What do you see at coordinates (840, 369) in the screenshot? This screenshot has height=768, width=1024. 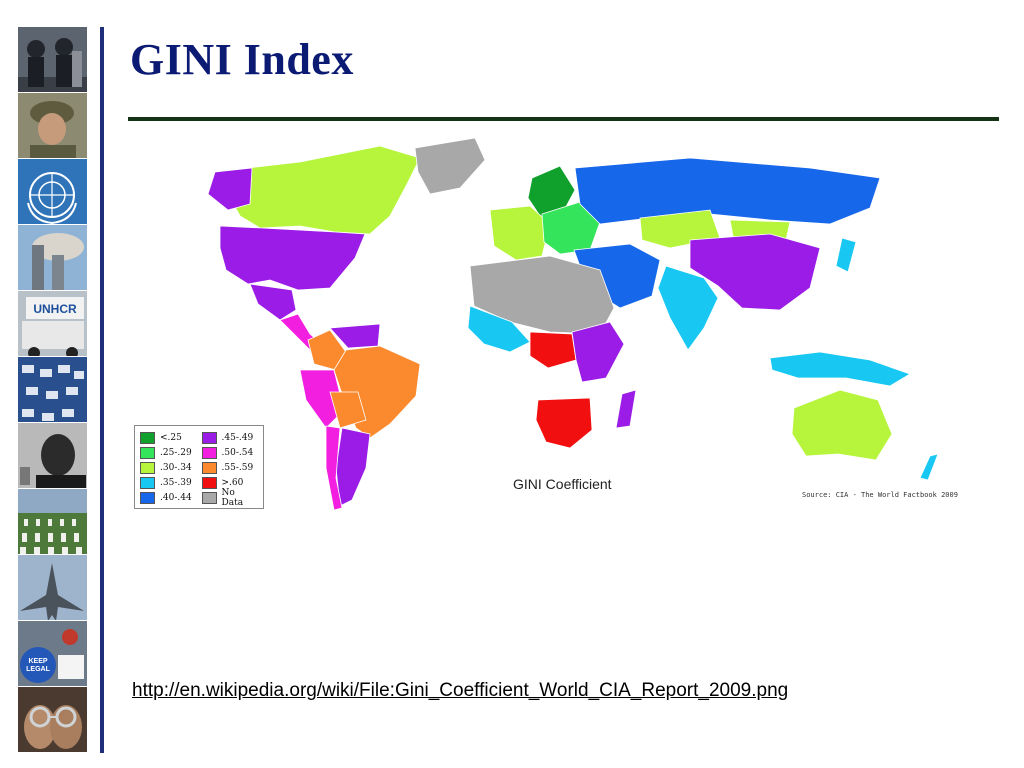 I see `region-indonesia` at bounding box center [840, 369].